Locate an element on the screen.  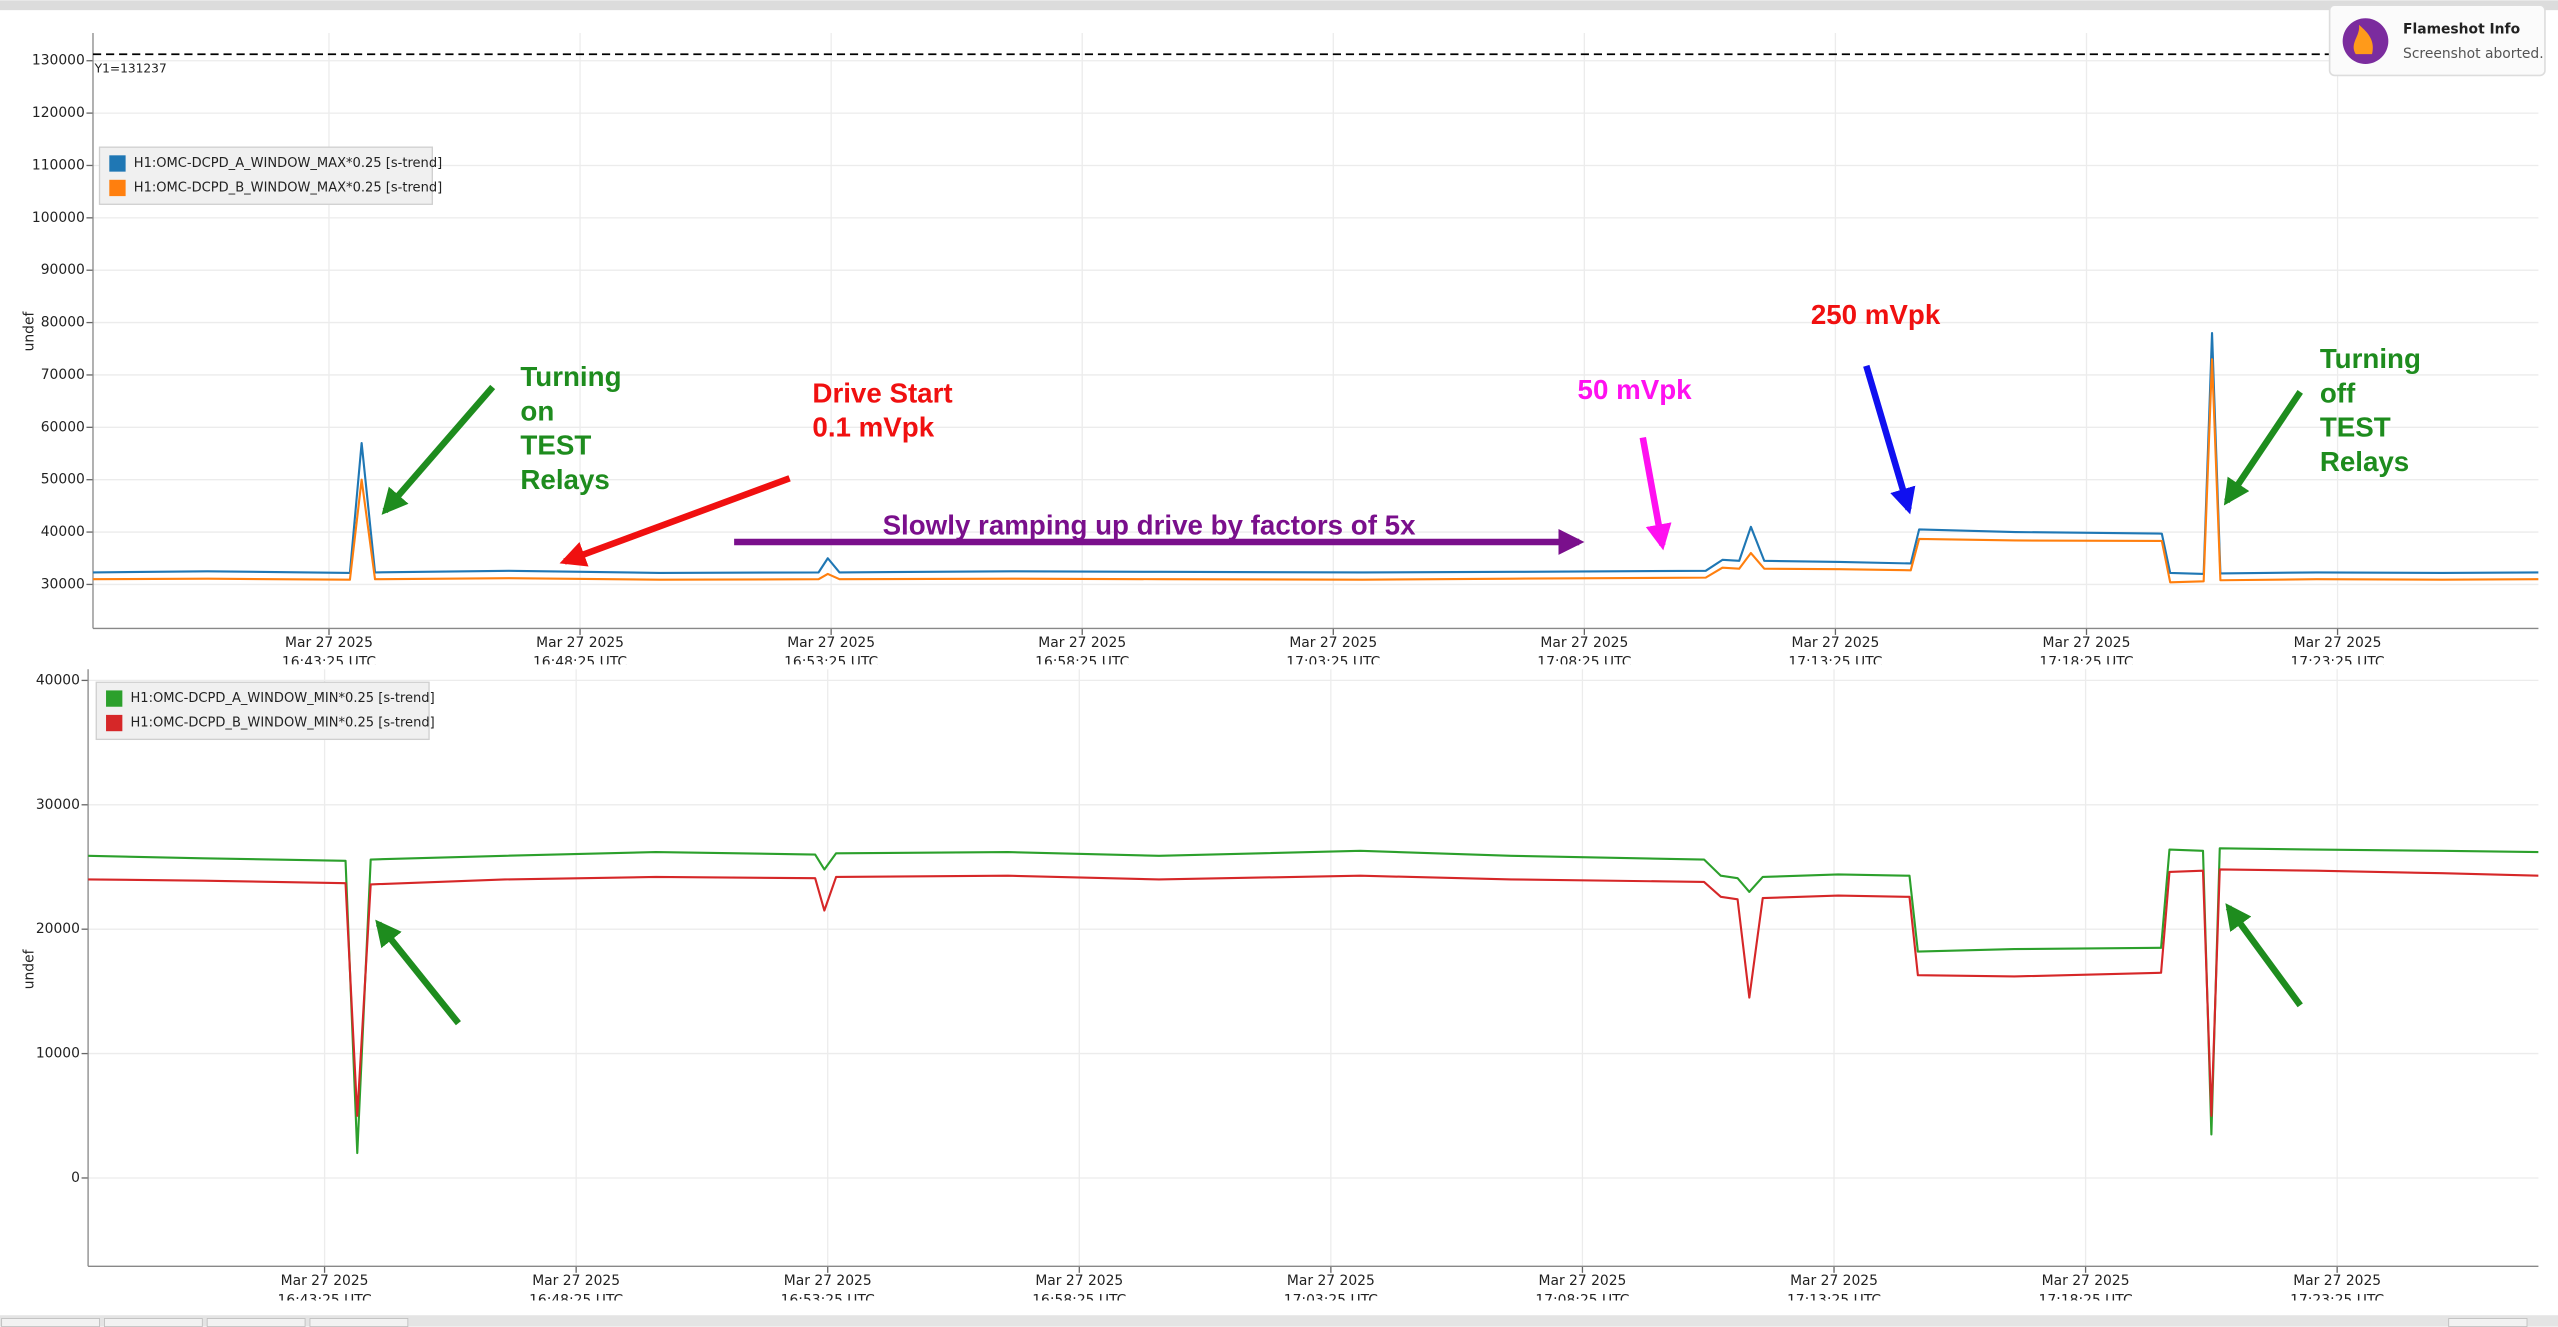
legend-label: H1:OMC-DCPD_B_WINDOW_MAX*0.25 [s-trend] is located at coordinates (288, 187).